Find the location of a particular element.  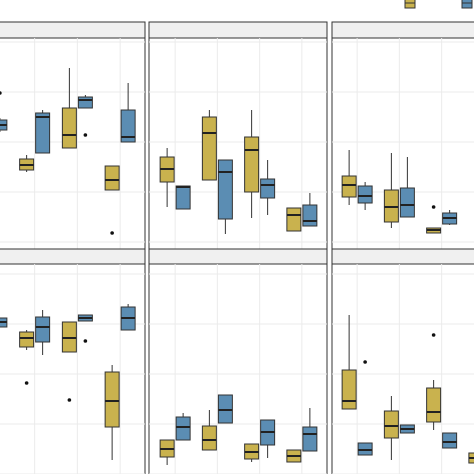

panel is located at coordinates (73, 361).